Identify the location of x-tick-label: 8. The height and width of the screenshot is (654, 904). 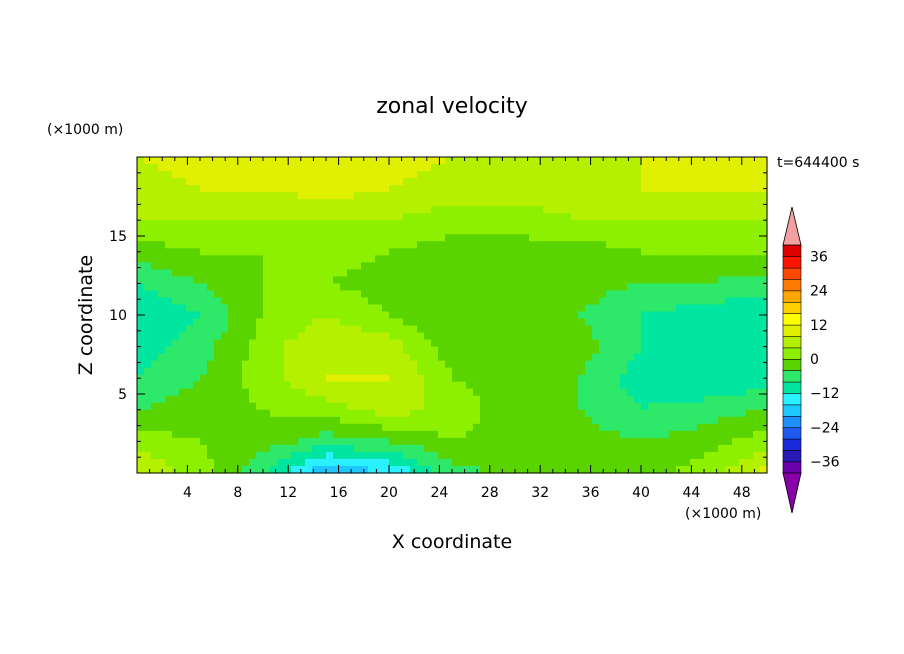
(237, 493).